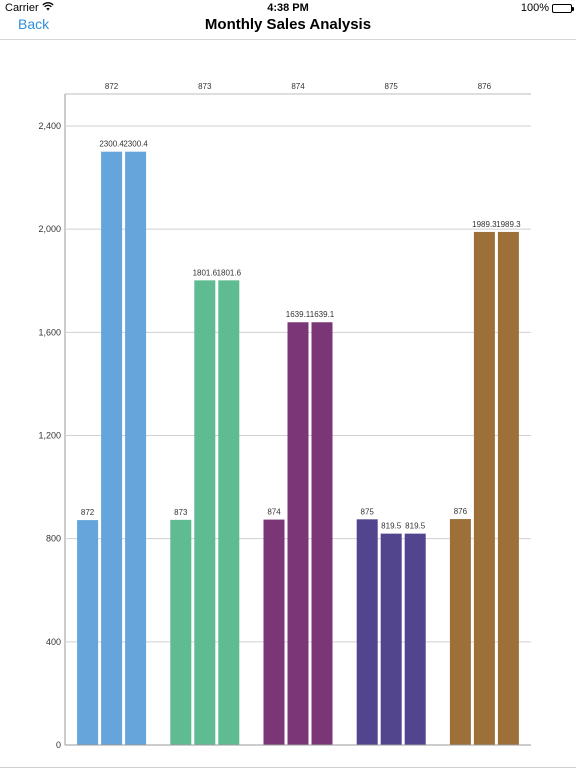 The height and width of the screenshot is (768, 576). I want to click on y-tick-label: 800, so click(53, 539).